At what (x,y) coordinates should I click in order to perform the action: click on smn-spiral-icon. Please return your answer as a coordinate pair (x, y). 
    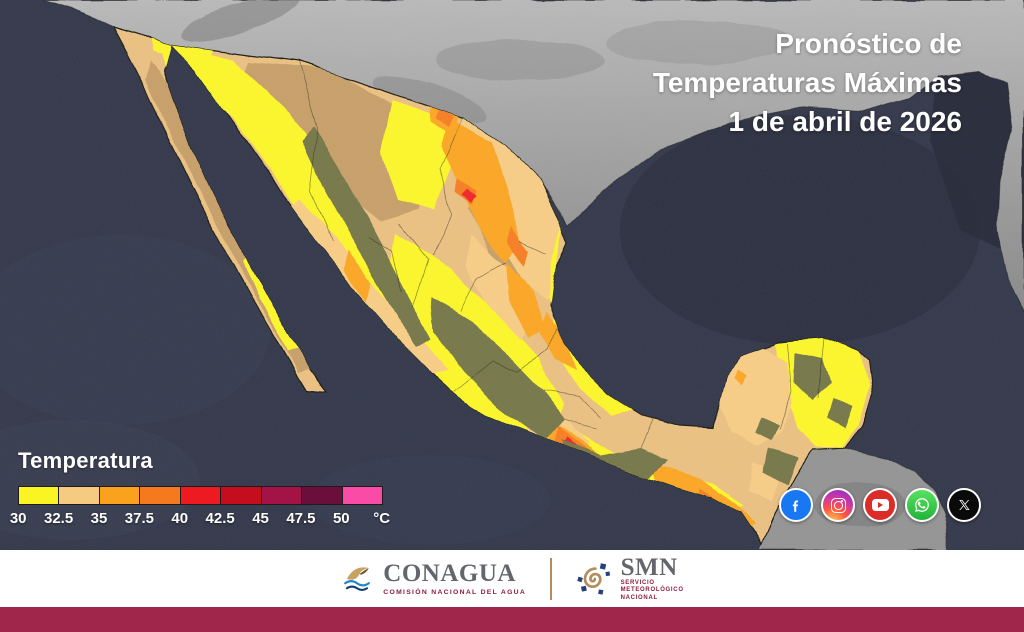
    Looking at the image, I should click on (593, 578).